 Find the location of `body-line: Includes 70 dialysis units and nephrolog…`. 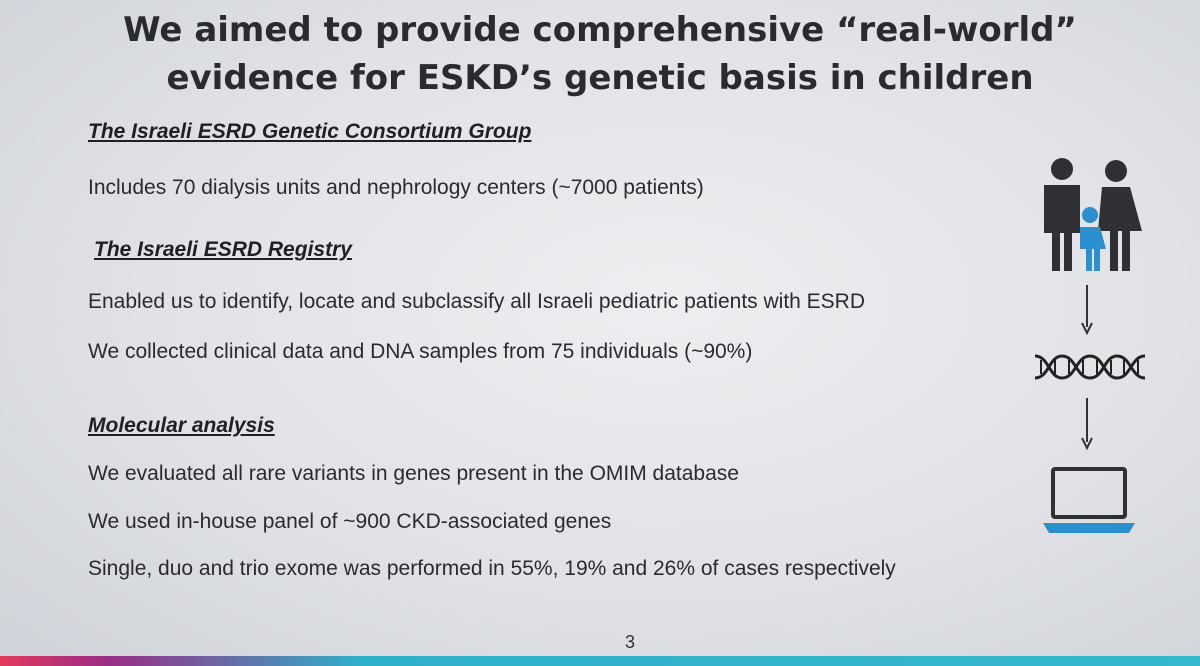

body-line: Includes 70 dialysis units and nephrolog… is located at coordinates (396, 187).